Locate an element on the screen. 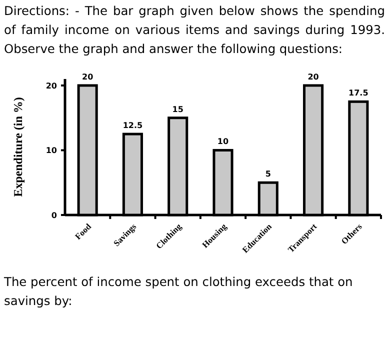  y-tick-label: 10 is located at coordinates (52, 151).